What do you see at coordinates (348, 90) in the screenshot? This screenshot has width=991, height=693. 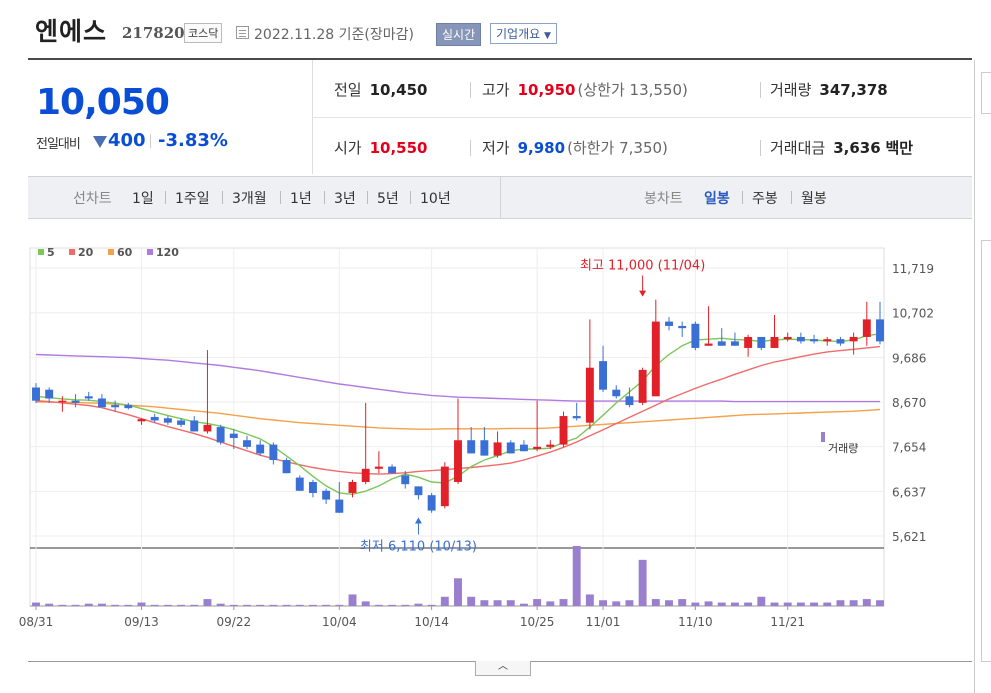 I see `prev-close-label: 전일` at bounding box center [348, 90].